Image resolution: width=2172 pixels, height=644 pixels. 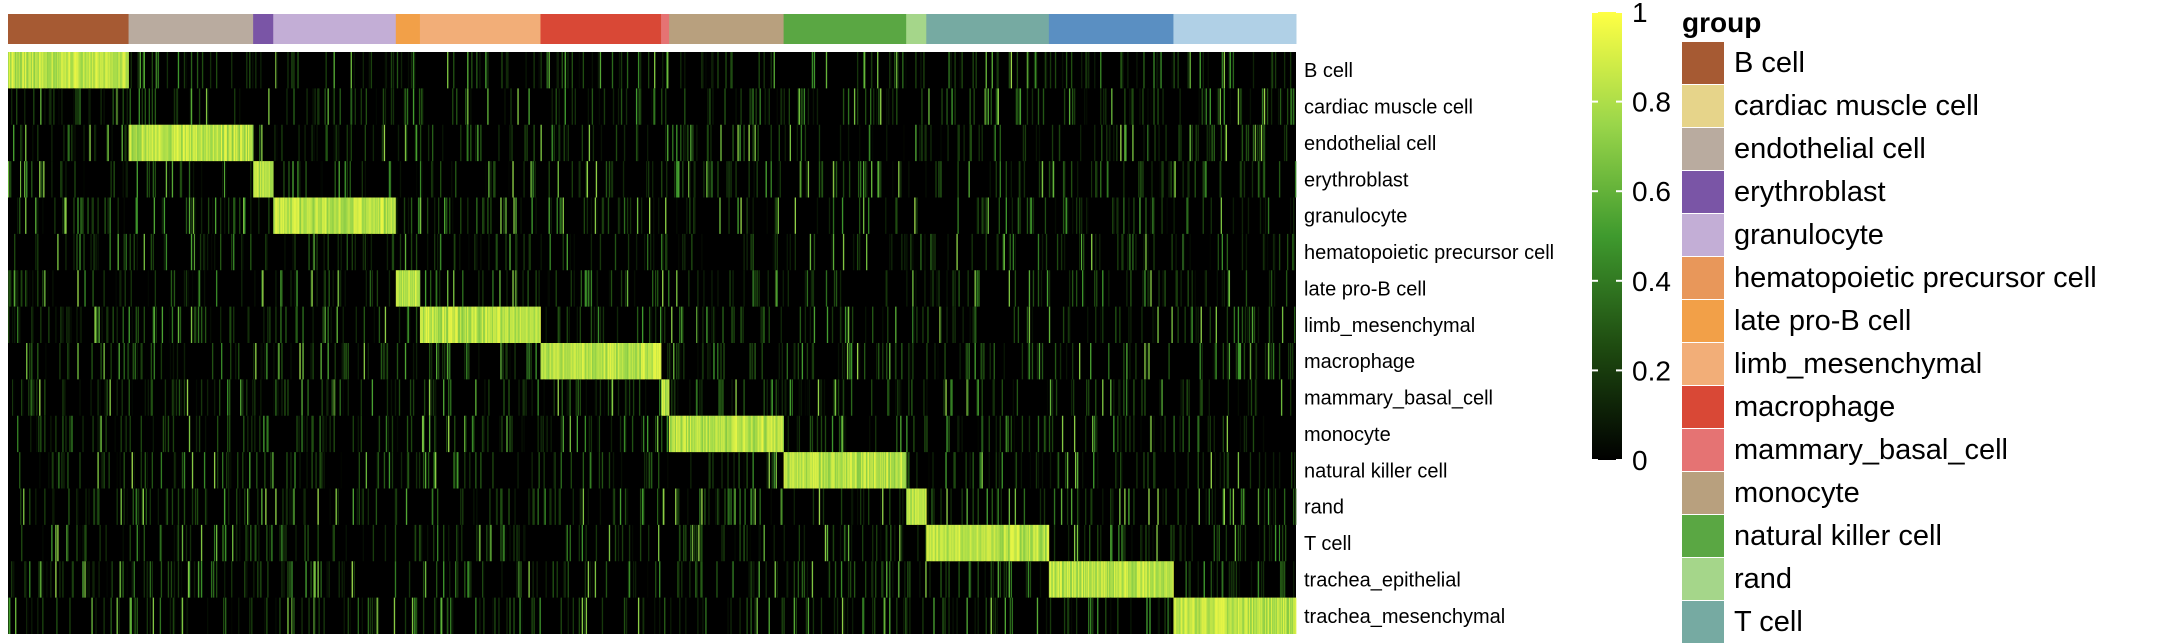 I want to click on annotation-segment, so click(x=727, y=29).